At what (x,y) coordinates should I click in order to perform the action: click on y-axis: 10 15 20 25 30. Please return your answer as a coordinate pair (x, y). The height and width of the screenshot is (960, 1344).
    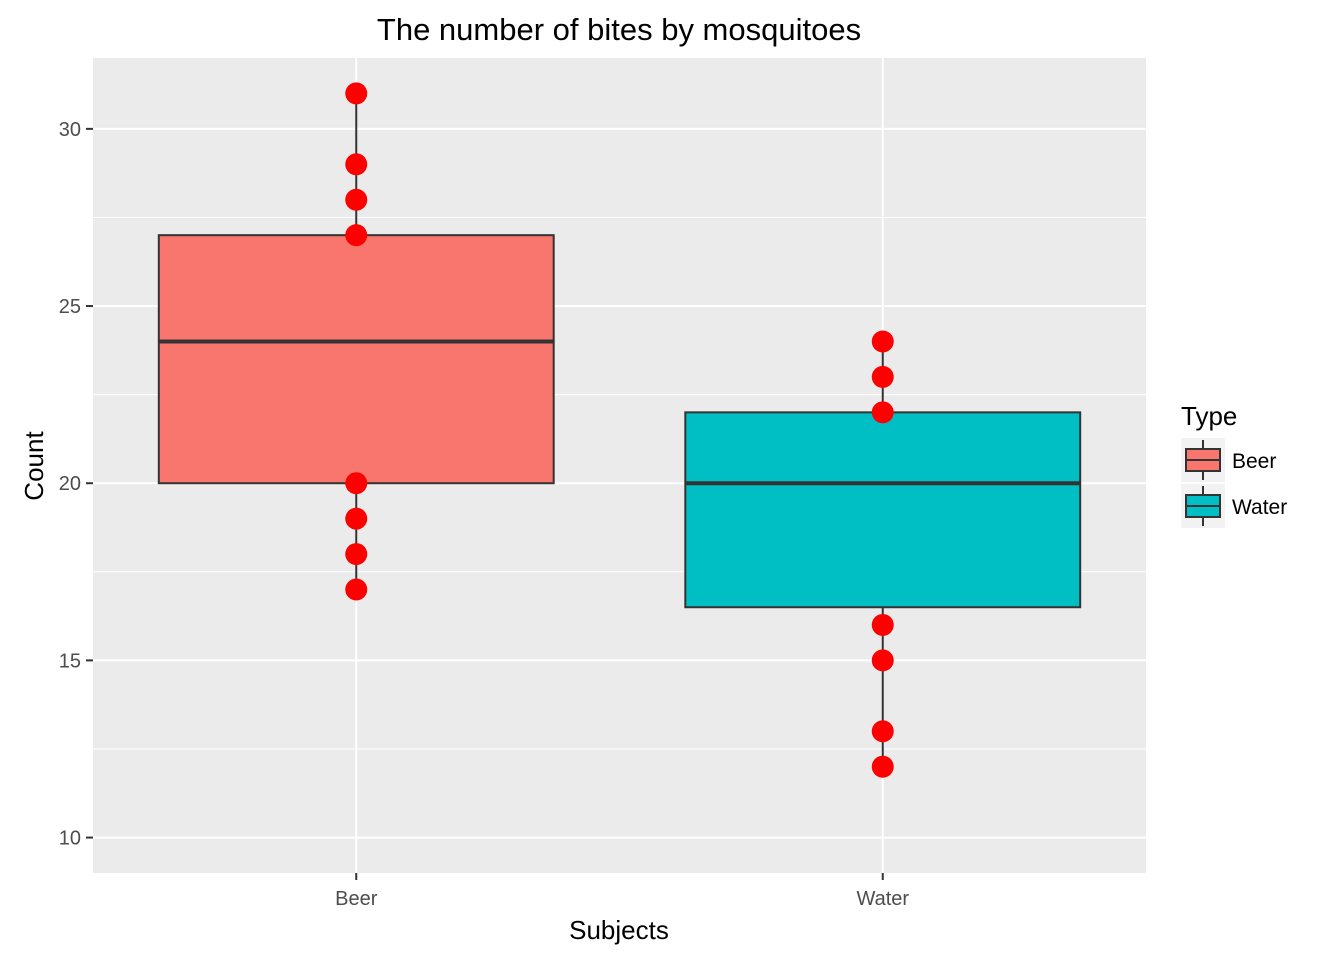
    Looking at the image, I should click on (76, 484).